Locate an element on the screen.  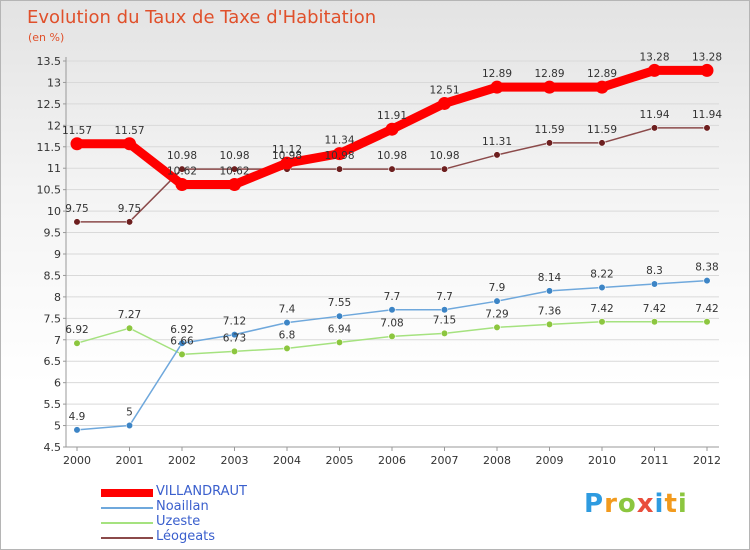
y-tick-label: 7.5 is located at coordinates (53, 318).